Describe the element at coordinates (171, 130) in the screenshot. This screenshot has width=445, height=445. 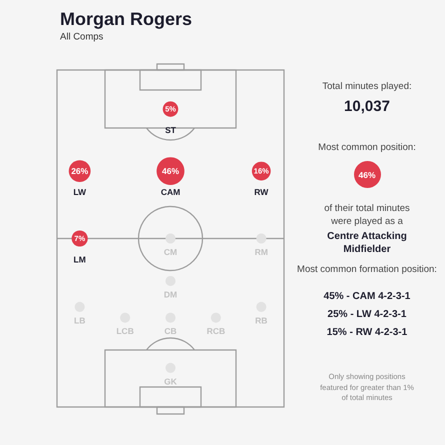
I see `category-label: ST` at that location.